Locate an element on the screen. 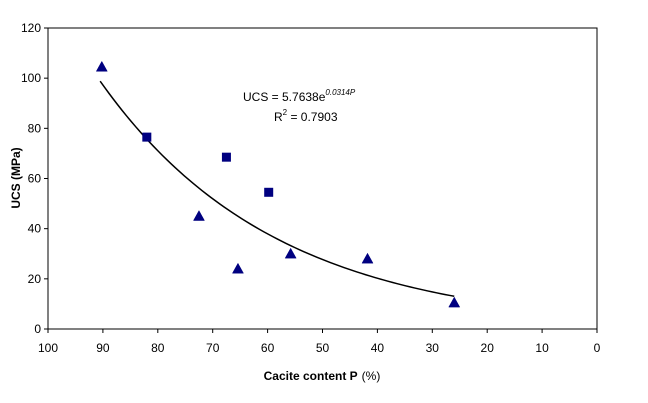 Image resolution: width=648 pixels, height=403 pixels. x-axis-title-text: Cacite content P is located at coordinates (311, 376).